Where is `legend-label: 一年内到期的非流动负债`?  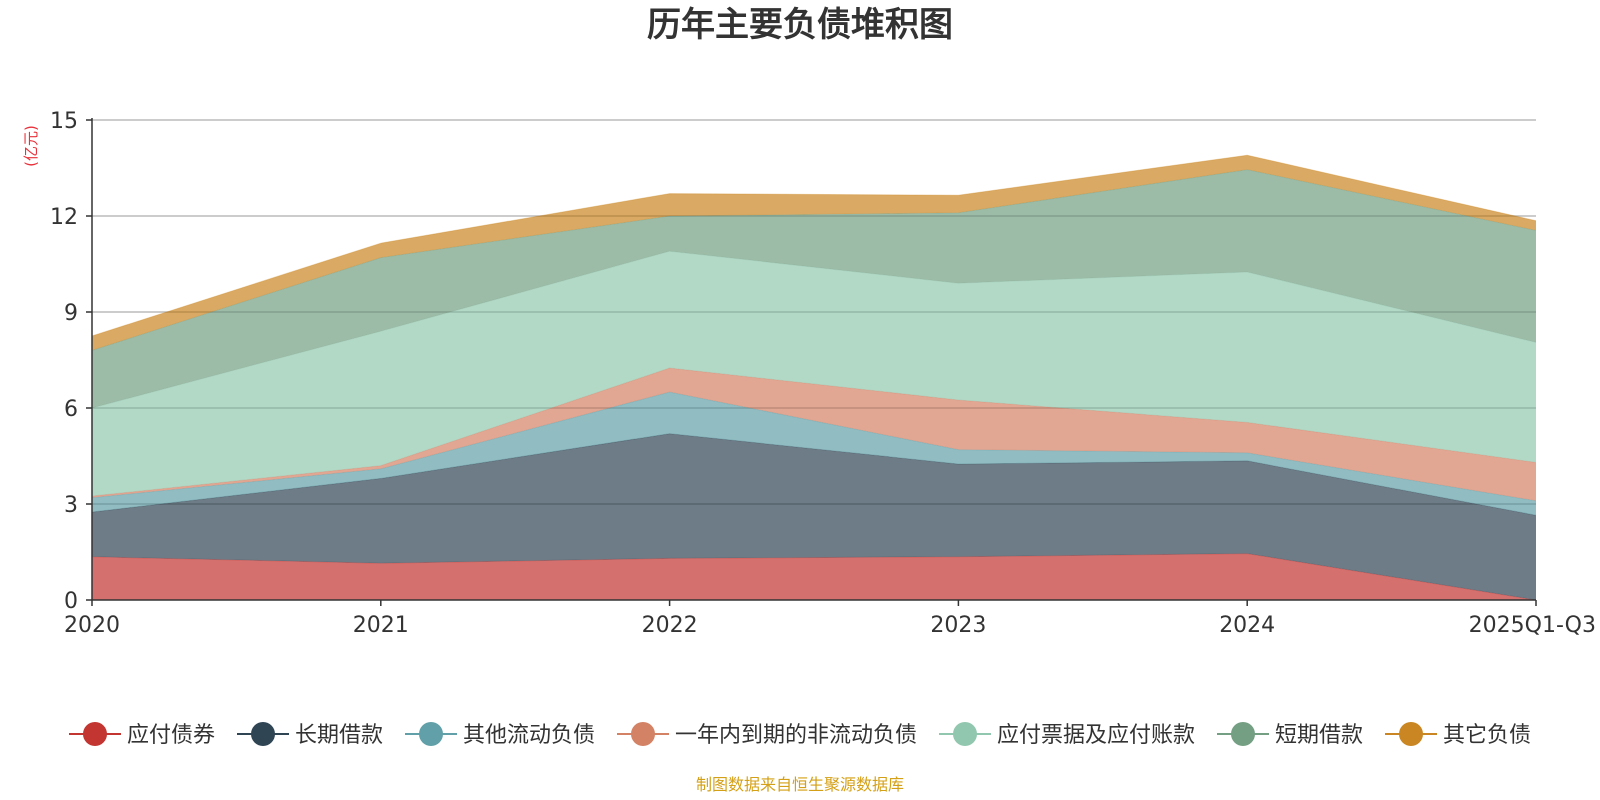
legend-label: 一年内到期的非流动负债 is located at coordinates (796, 735).